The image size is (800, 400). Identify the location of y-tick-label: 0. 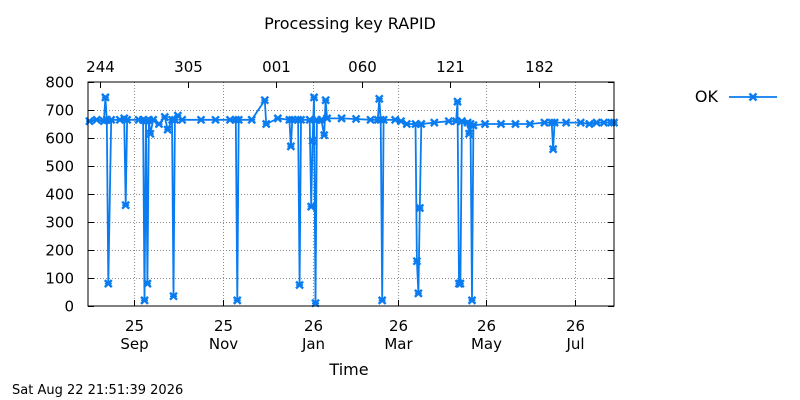
(69, 307).